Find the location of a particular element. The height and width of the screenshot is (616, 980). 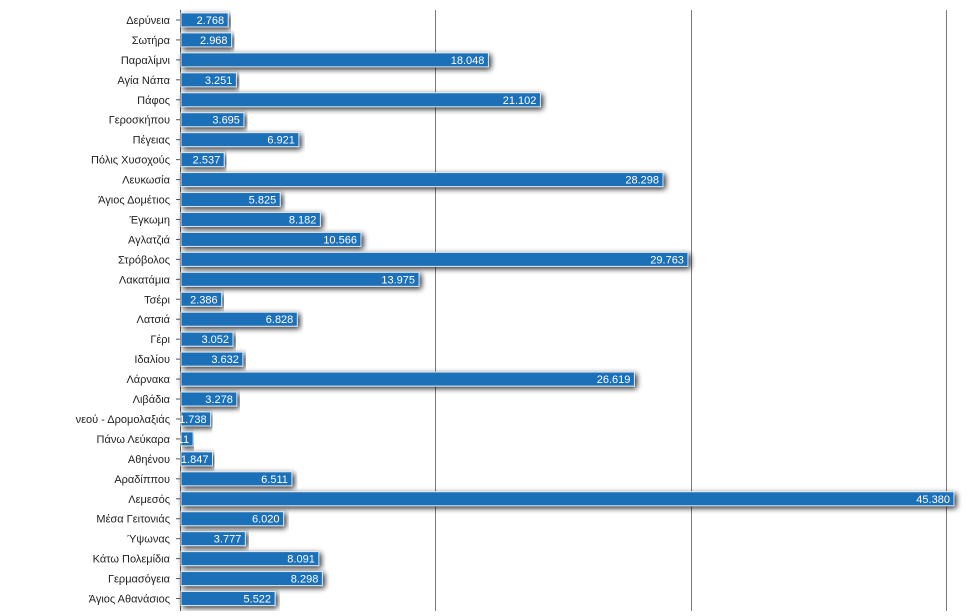

value-label: 711 is located at coordinates (181, 440).